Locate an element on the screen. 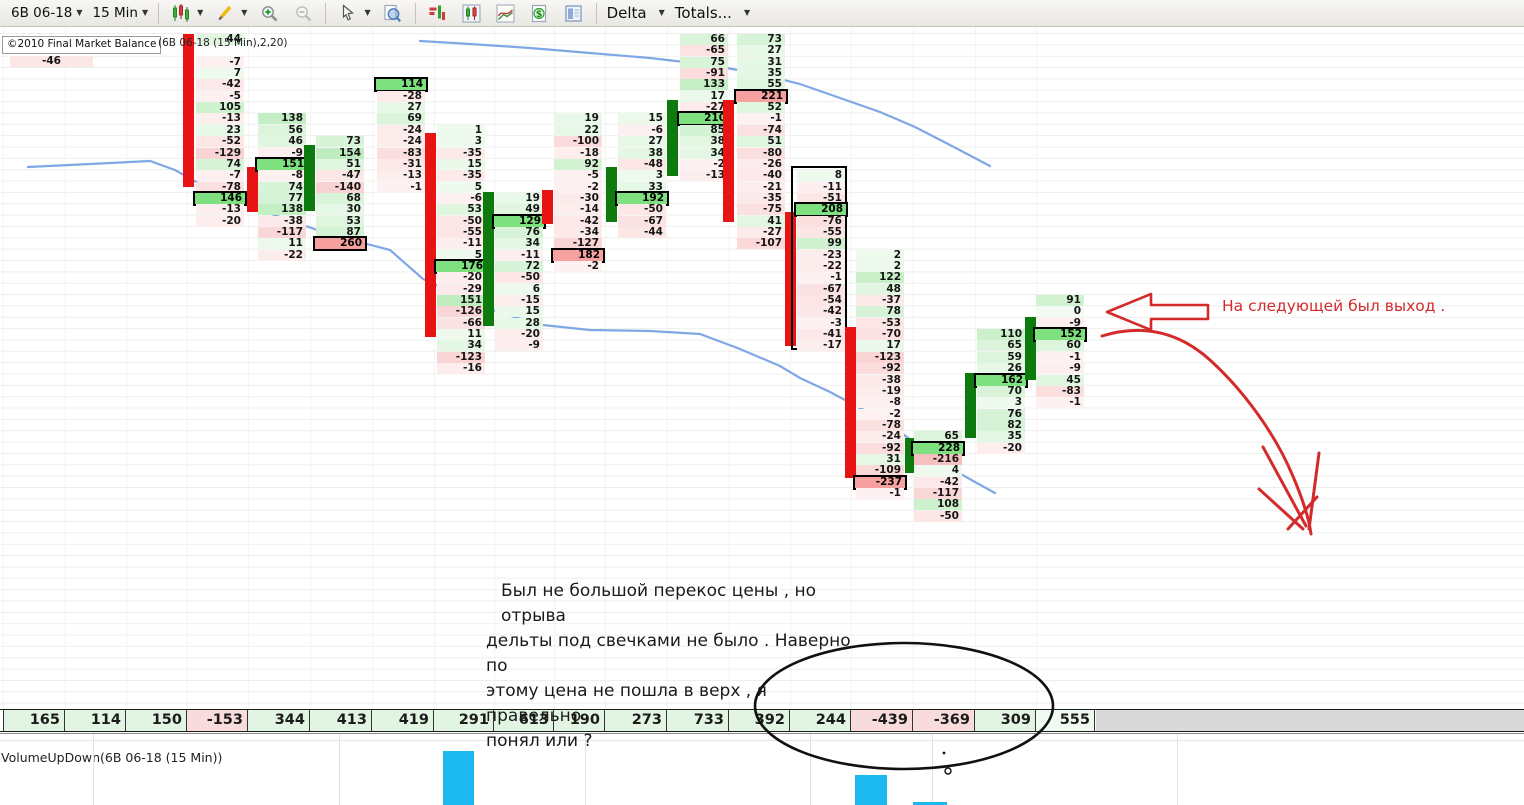 This screenshot has height=805, width=1524. delta-cell: 11 is located at coordinates (282, 244).